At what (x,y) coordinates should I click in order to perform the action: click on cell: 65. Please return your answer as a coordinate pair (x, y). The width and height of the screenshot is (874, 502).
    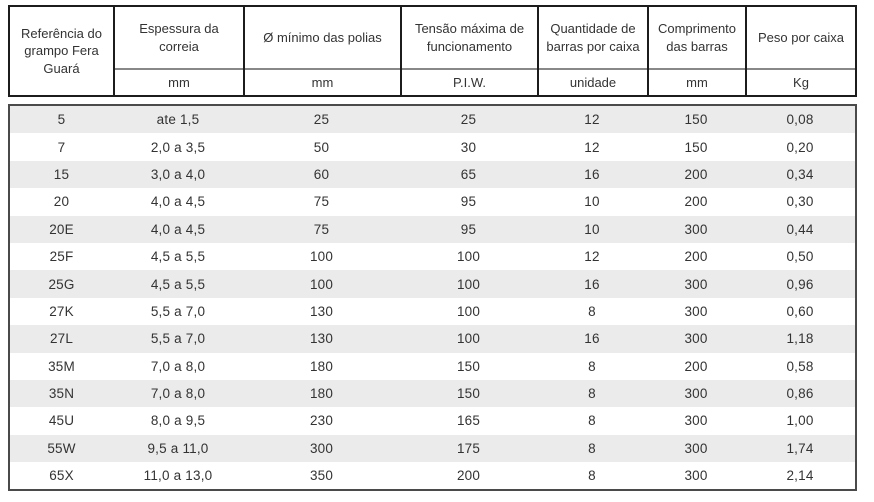
    Looking at the image, I should click on (468, 174).